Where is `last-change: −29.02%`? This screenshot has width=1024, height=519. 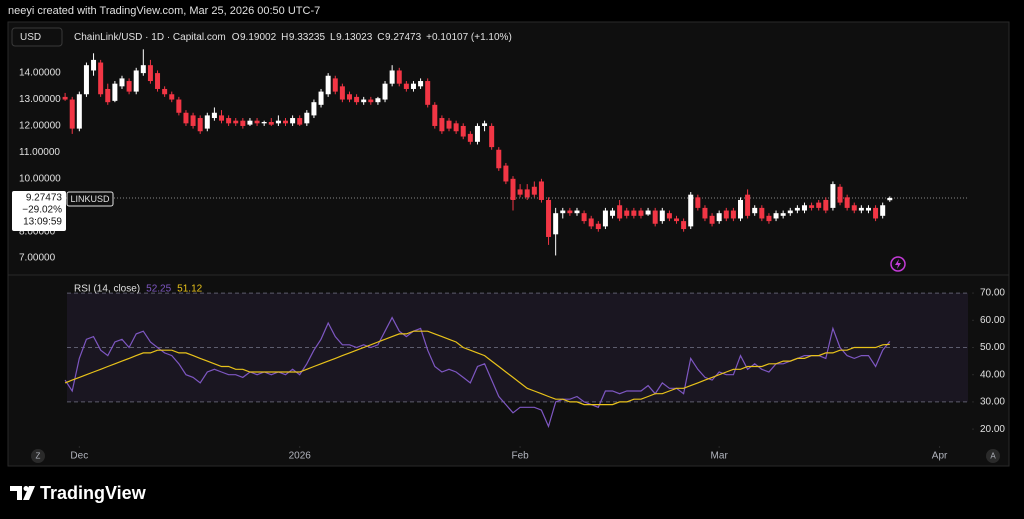
last-change: −29.02% is located at coordinates (42, 210).